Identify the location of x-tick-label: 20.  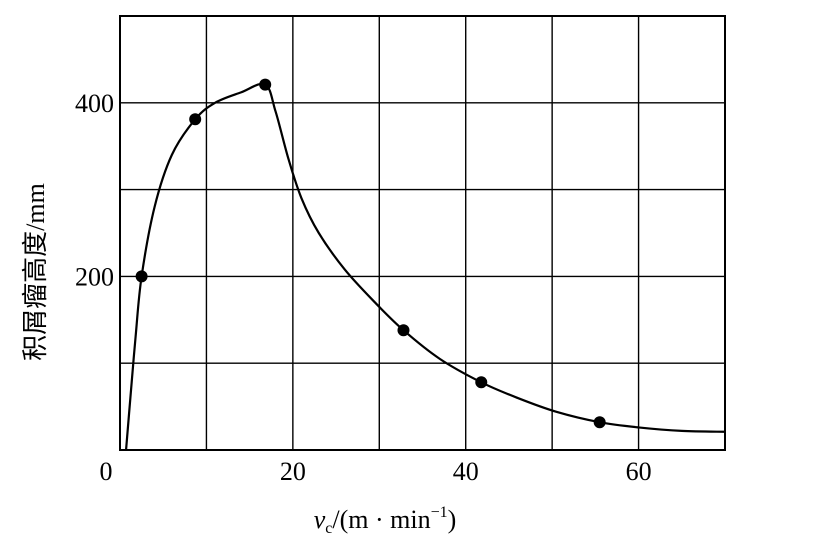
(293, 471).